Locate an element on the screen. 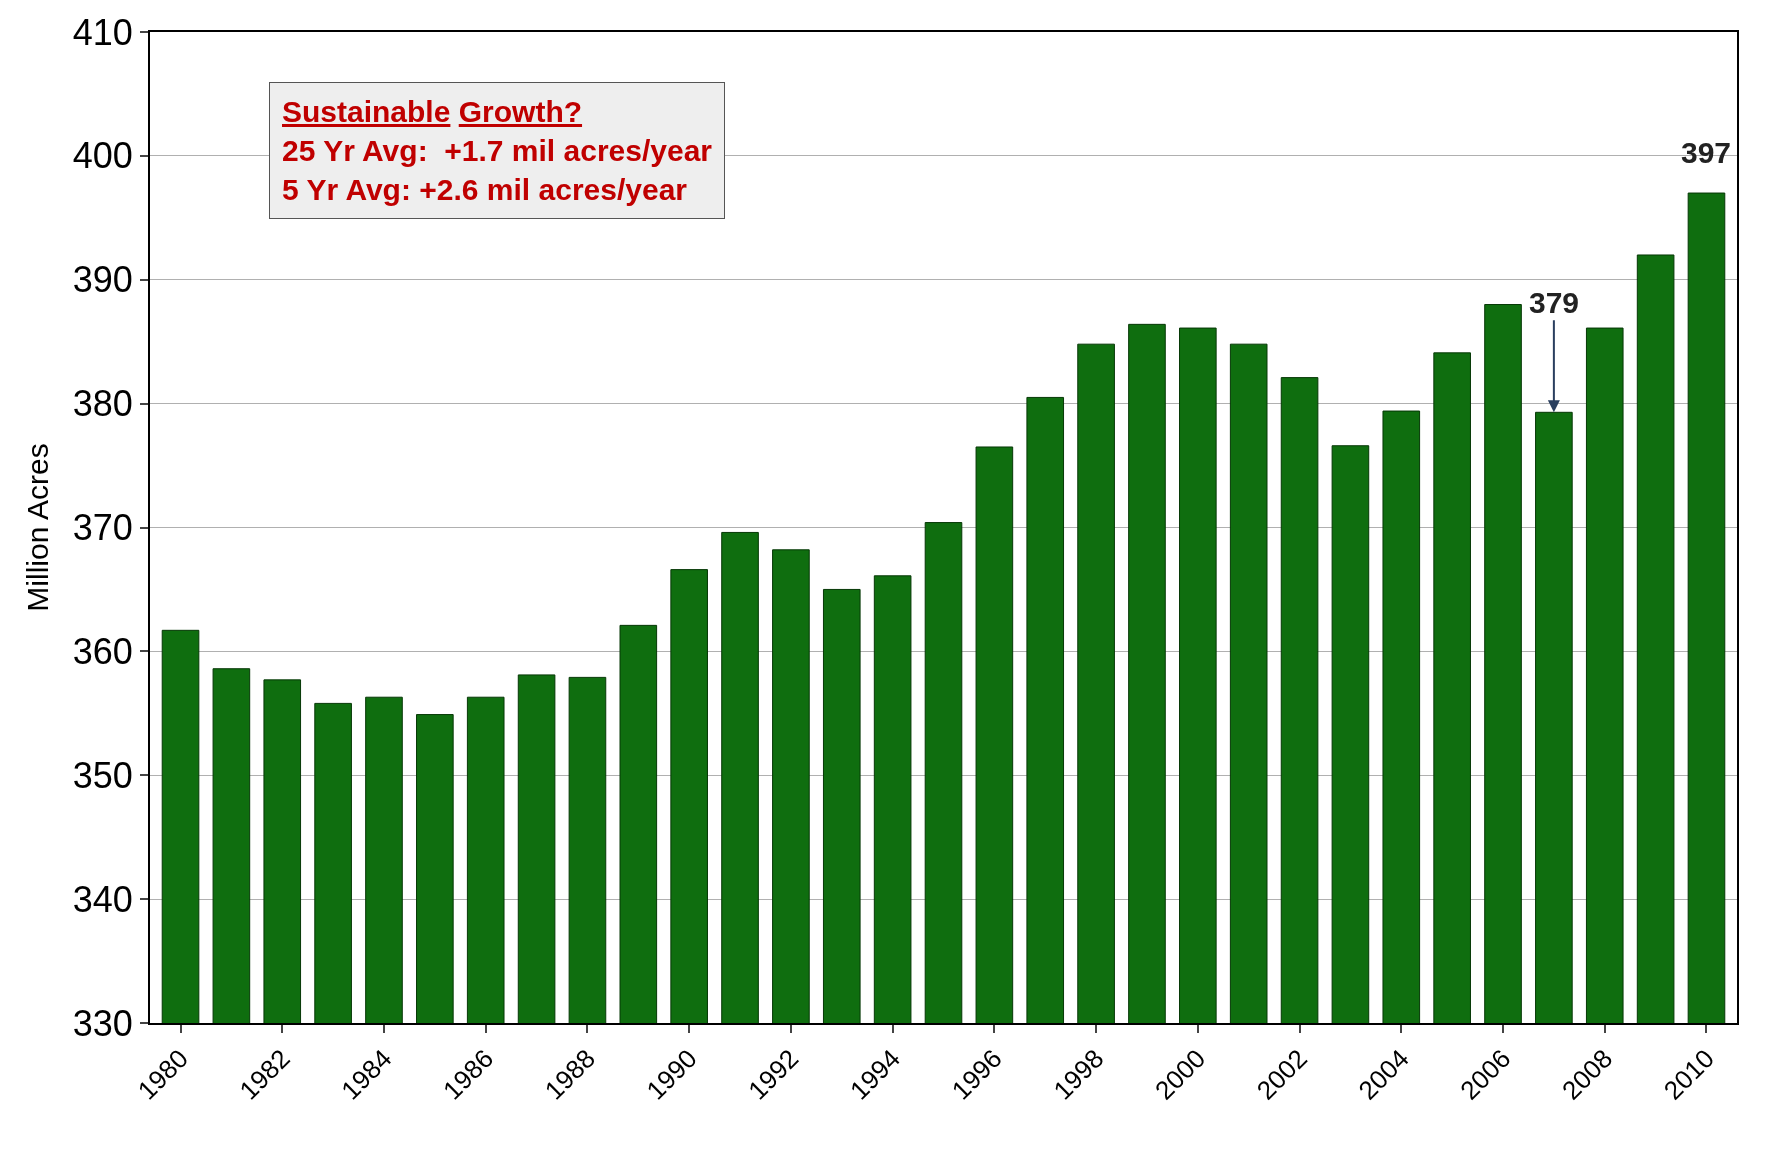 The image size is (1767, 1163). y-axis-title: Million Acres is located at coordinates (38, 527).